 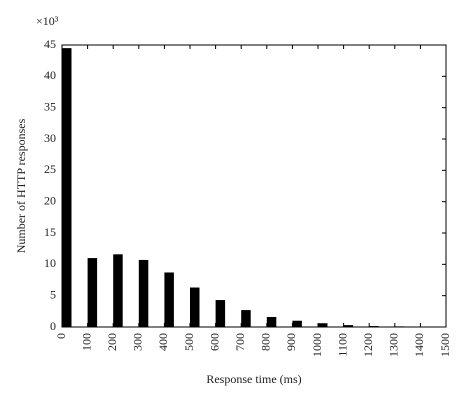 I want to click on y-tick-label: 0, so click(x=53, y=326).